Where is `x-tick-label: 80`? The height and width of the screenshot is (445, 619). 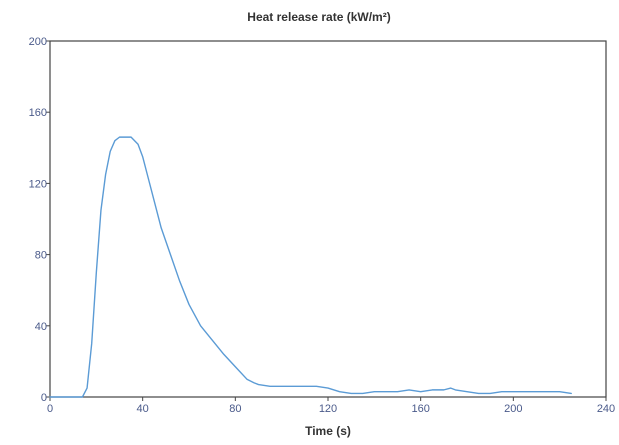 x-tick-label: 80 is located at coordinates (235, 409).